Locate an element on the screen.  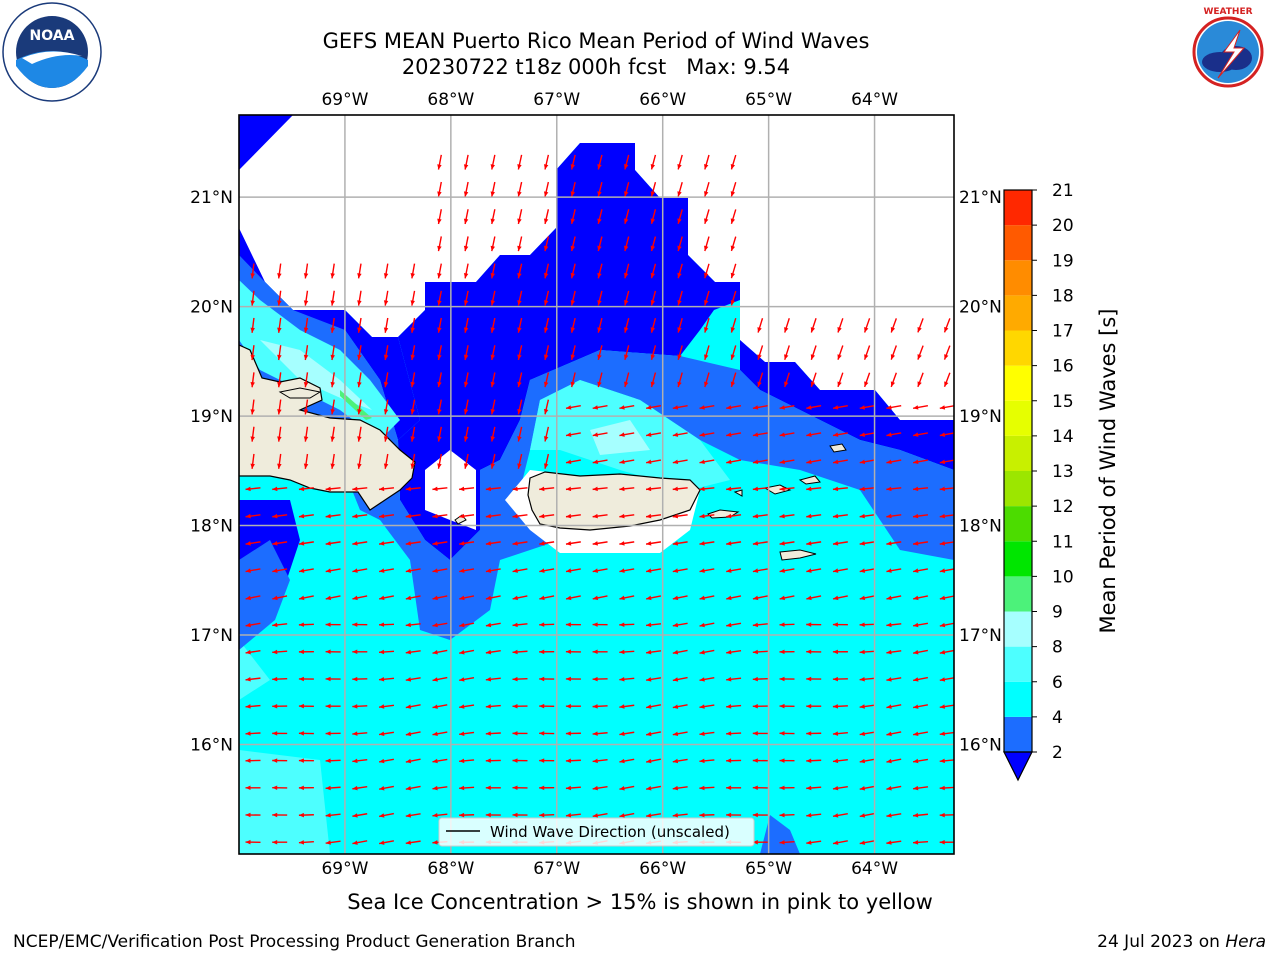
colorbar-tick-label: 2 is located at coordinates (1057, 753).